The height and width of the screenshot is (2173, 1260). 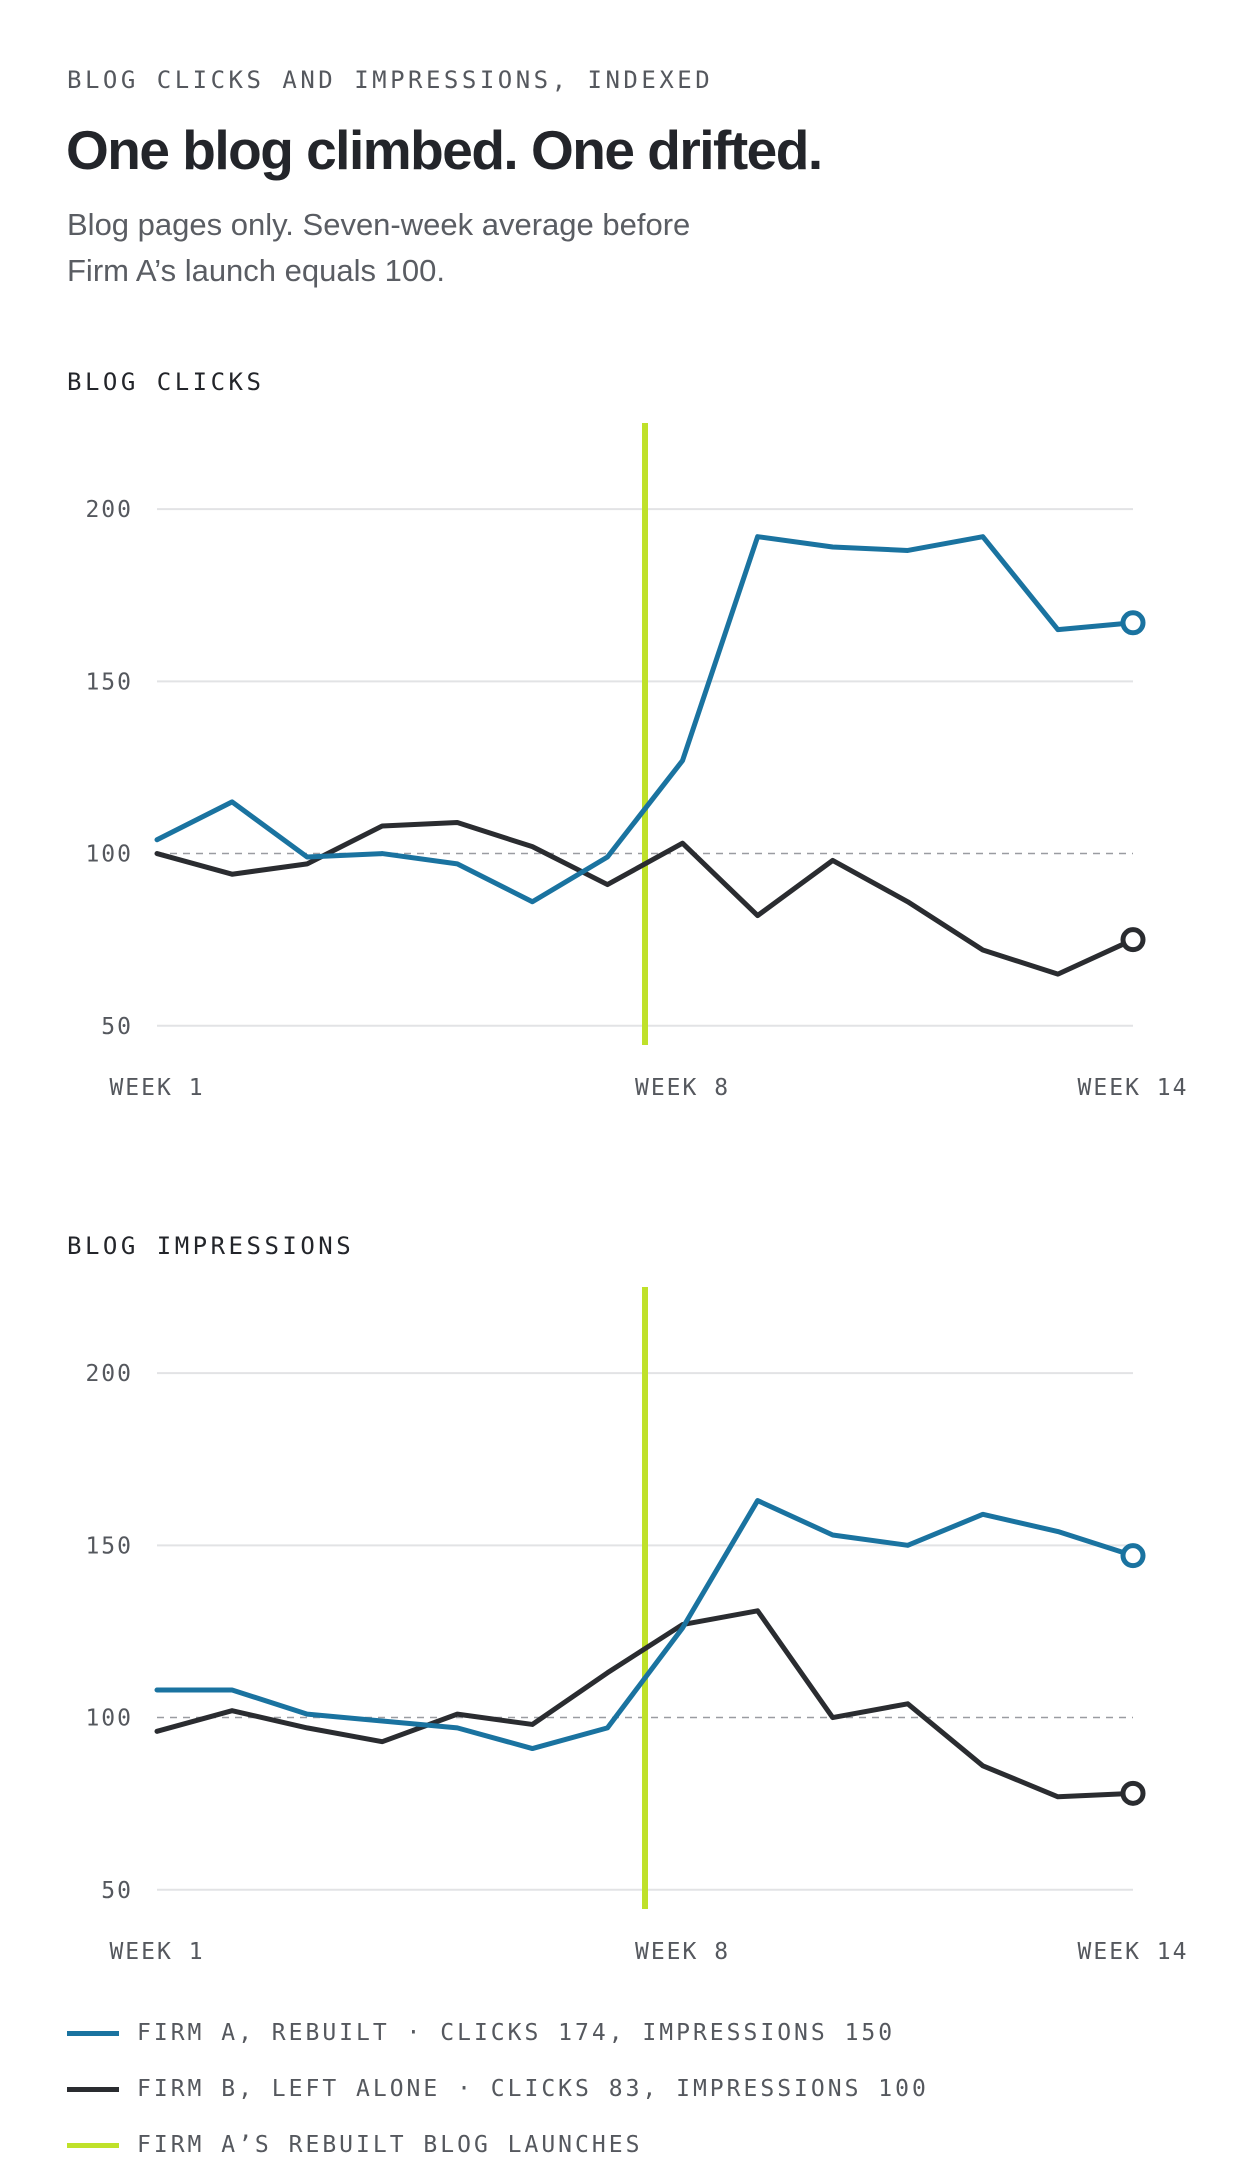 I want to click on impressions-panel-title: BLOG IMPRESSIONS, so click(x=211, y=1246).